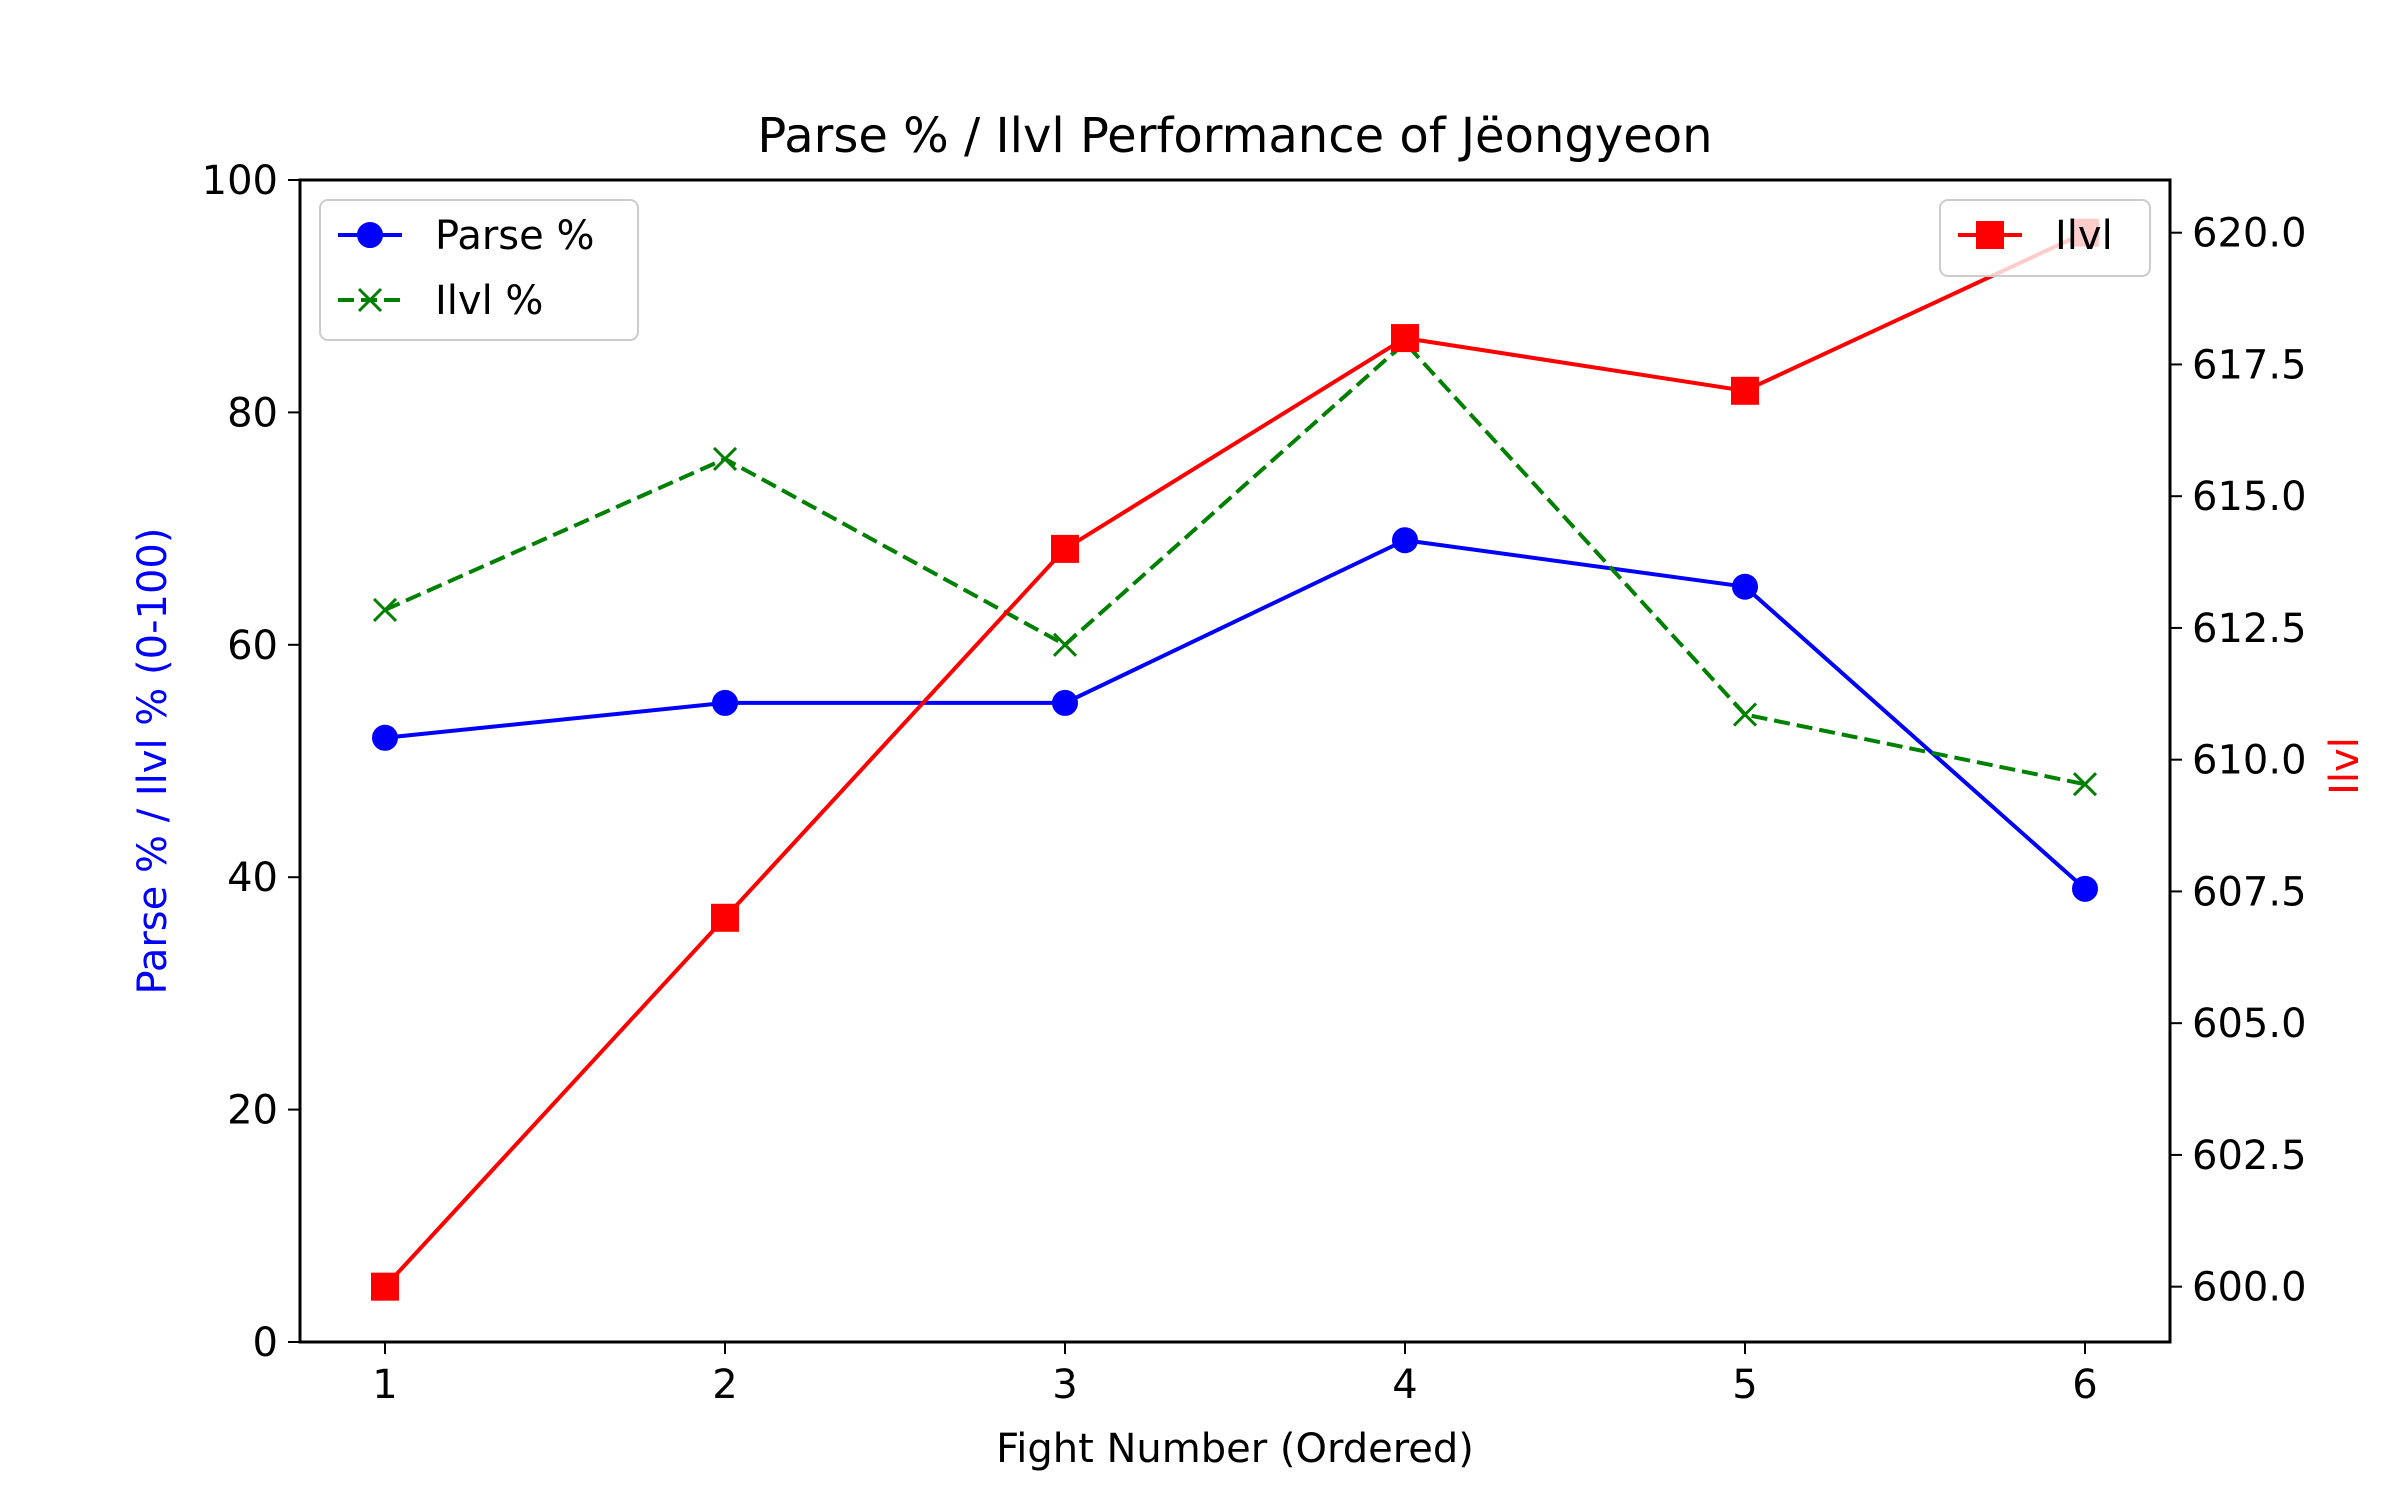 The width and height of the screenshot is (2400, 1505). What do you see at coordinates (2249, 365) in the screenshot?
I see `y-right-tick-label: 617.5` at bounding box center [2249, 365].